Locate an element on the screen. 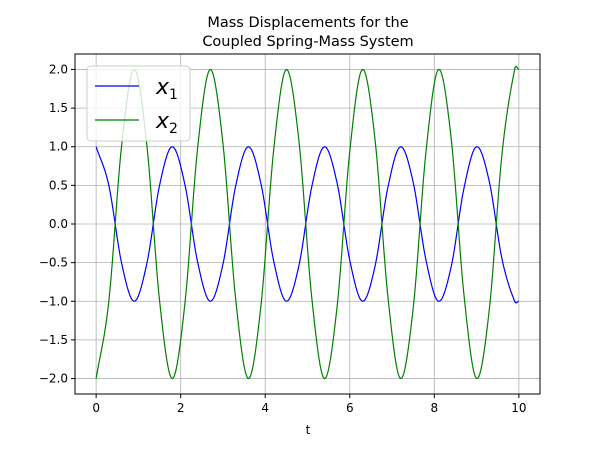 Image resolution: width=600 pixels, height=450 pixels. y-tick-label: −1.0 is located at coordinates (53, 301).